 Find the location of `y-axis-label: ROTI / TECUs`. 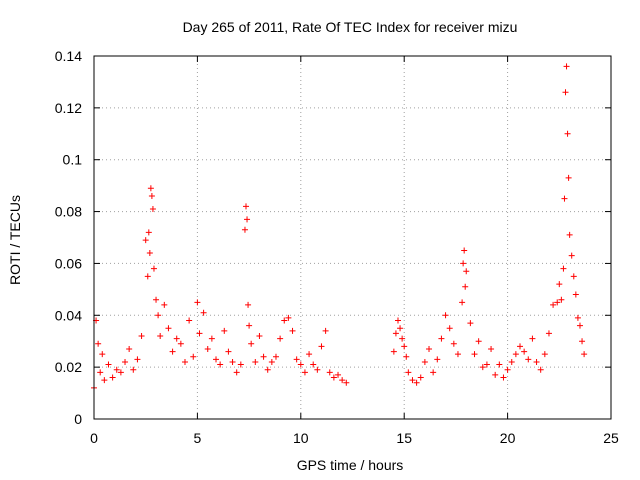

y-axis-label: ROTI / TECUs is located at coordinates (15, 240).